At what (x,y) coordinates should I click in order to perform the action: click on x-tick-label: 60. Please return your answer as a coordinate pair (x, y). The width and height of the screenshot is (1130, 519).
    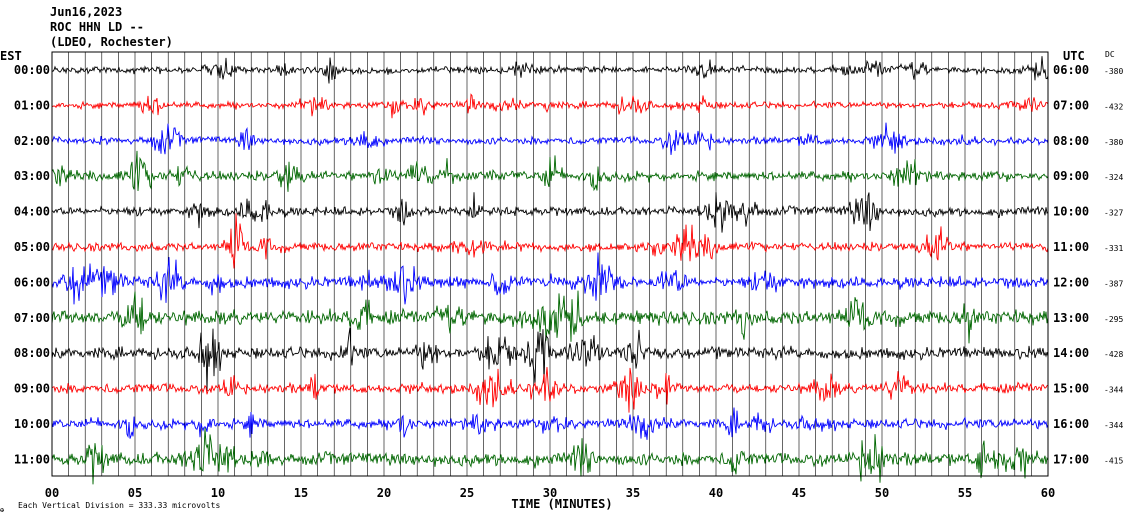
    Looking at the image, I should click on (1048, 493).